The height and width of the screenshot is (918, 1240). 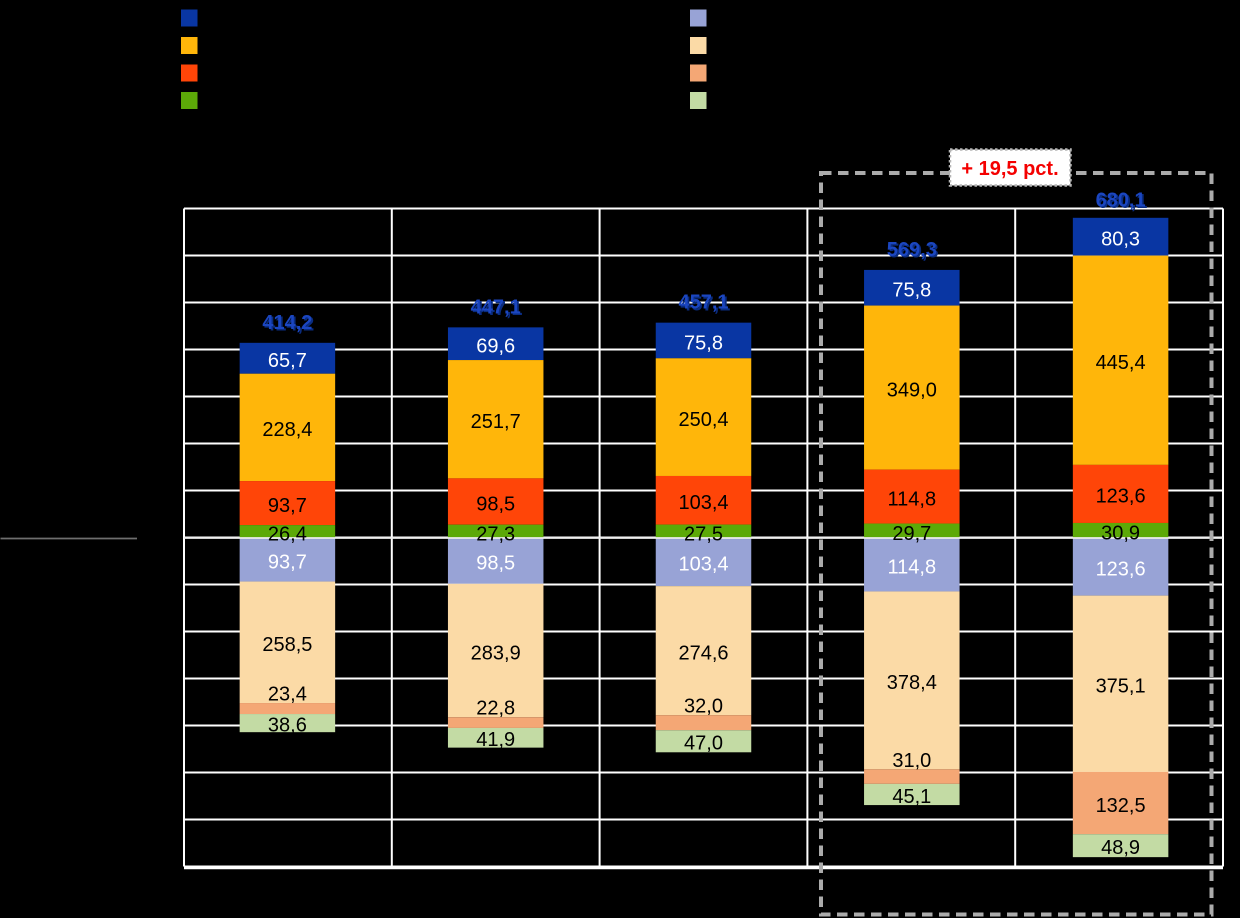 I want to click on svg-text: 69,6, so click(x=495, y=347).